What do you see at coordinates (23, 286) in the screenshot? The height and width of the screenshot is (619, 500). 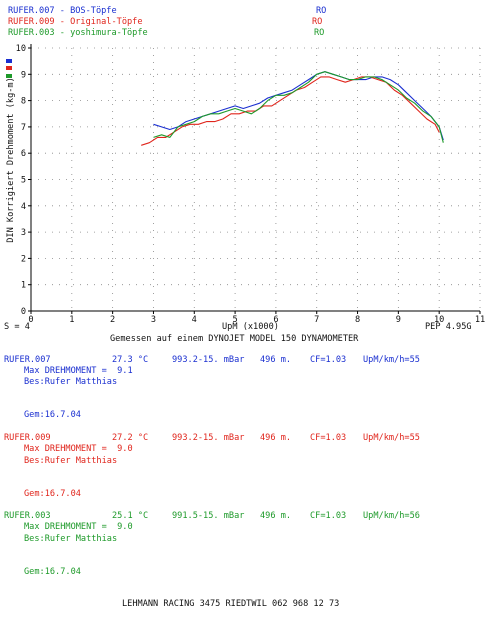 I see `y-tick-label: 1` at bounding box center [23, 286].